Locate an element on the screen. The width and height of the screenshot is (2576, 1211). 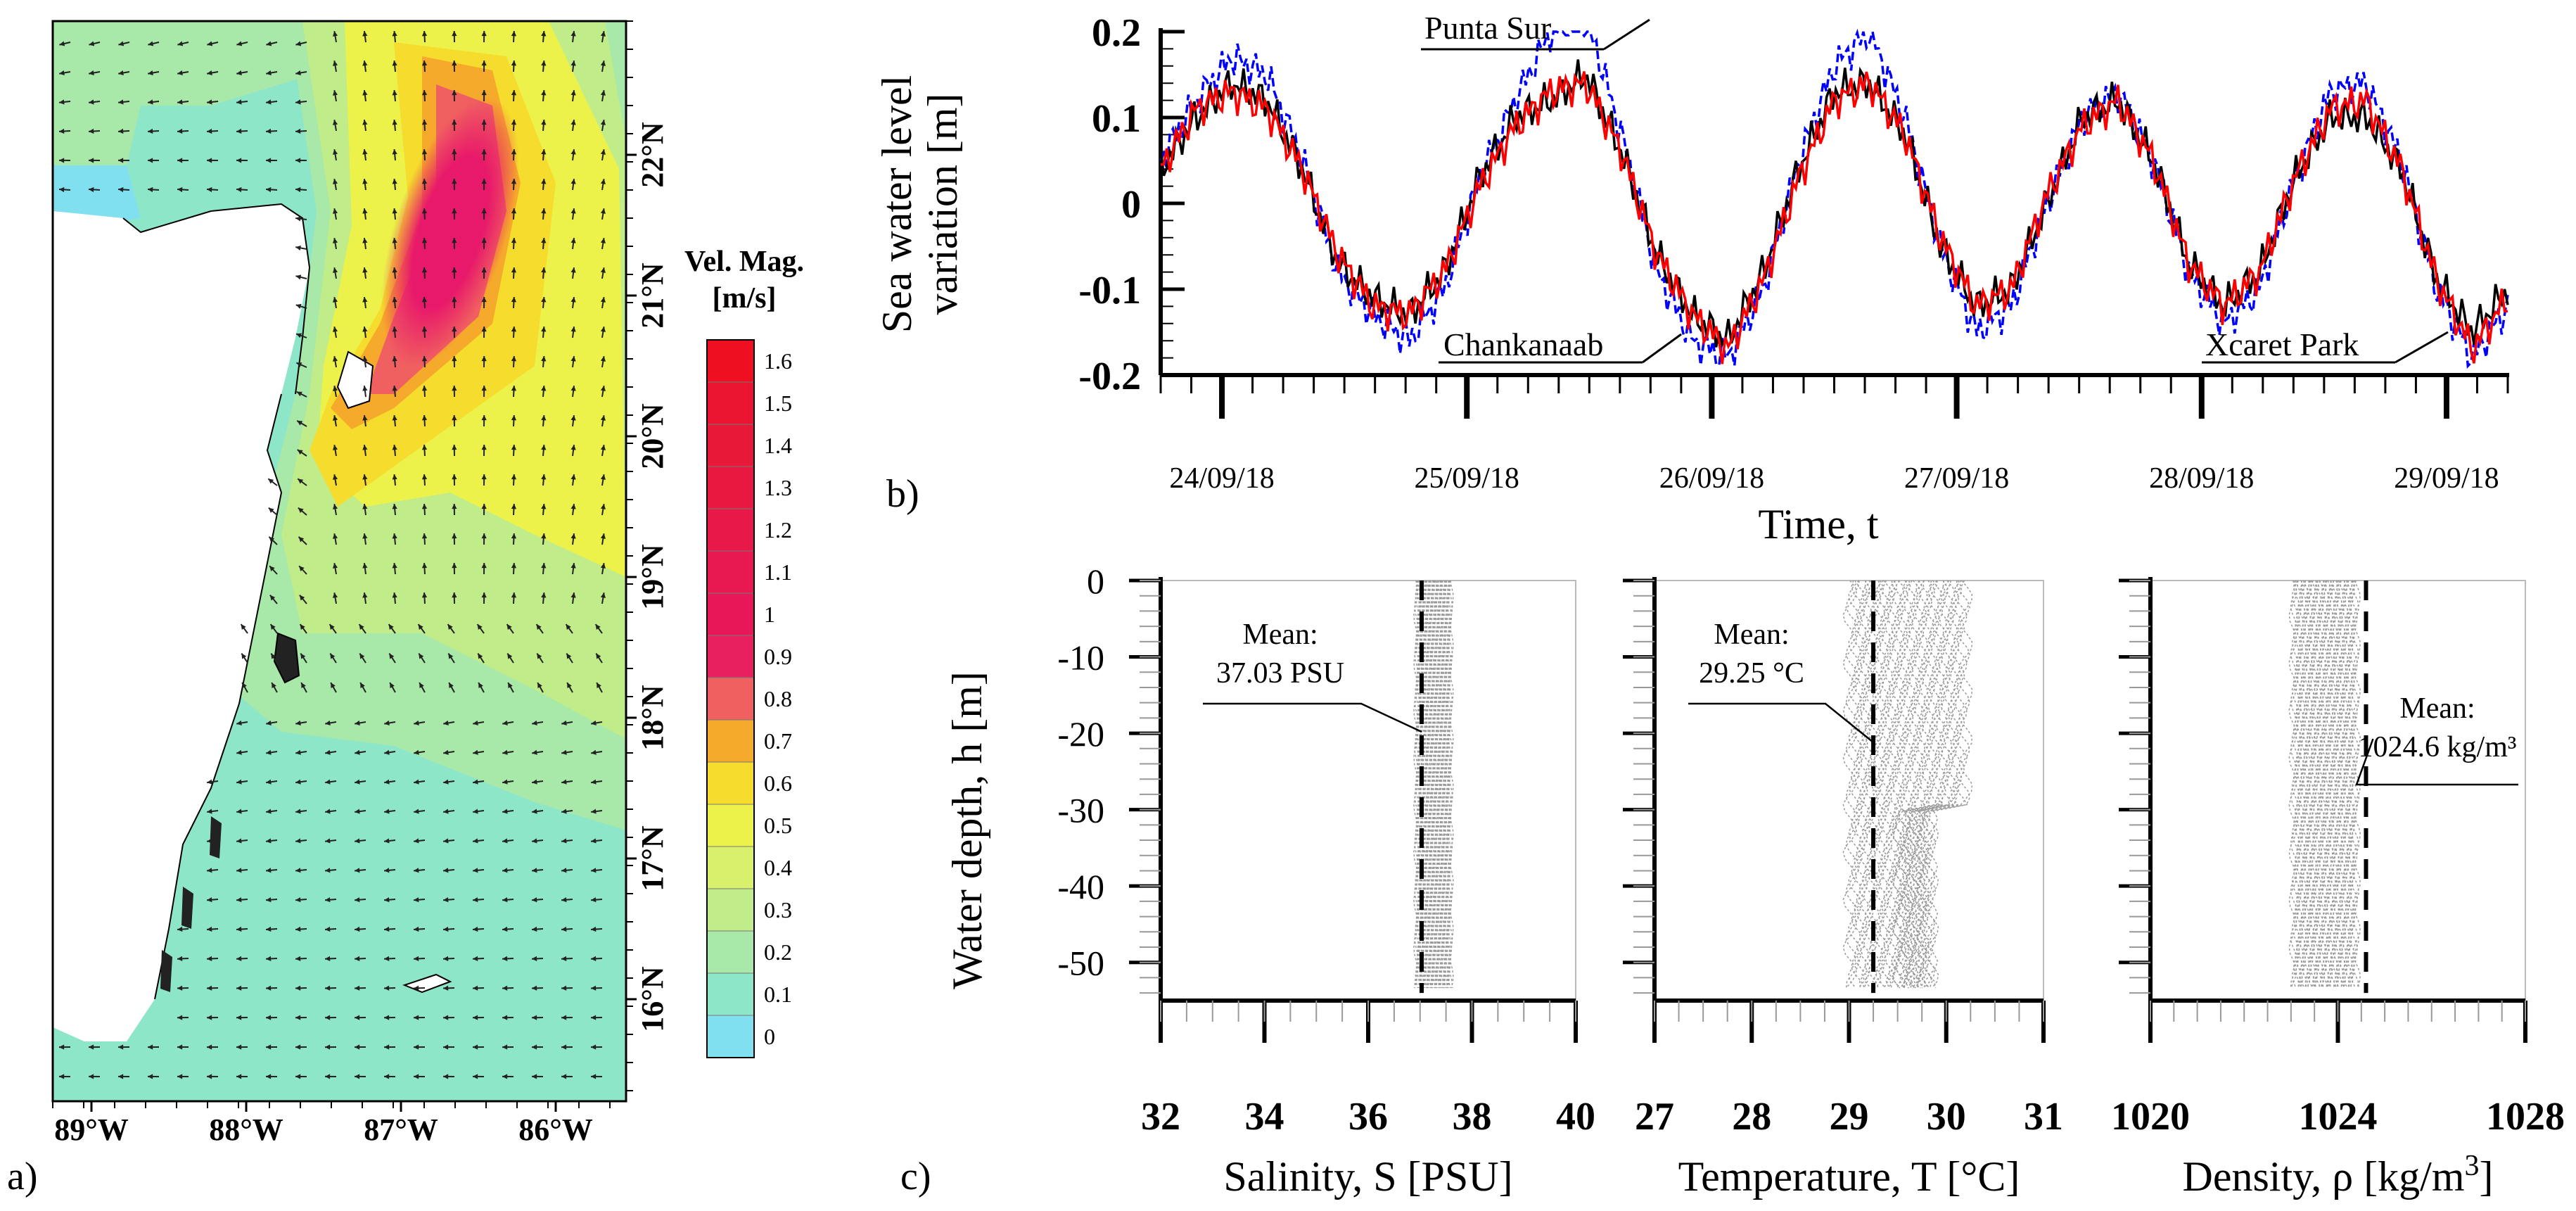
profile-y-tick-label: -10 is located at coordinates (1080, 658).